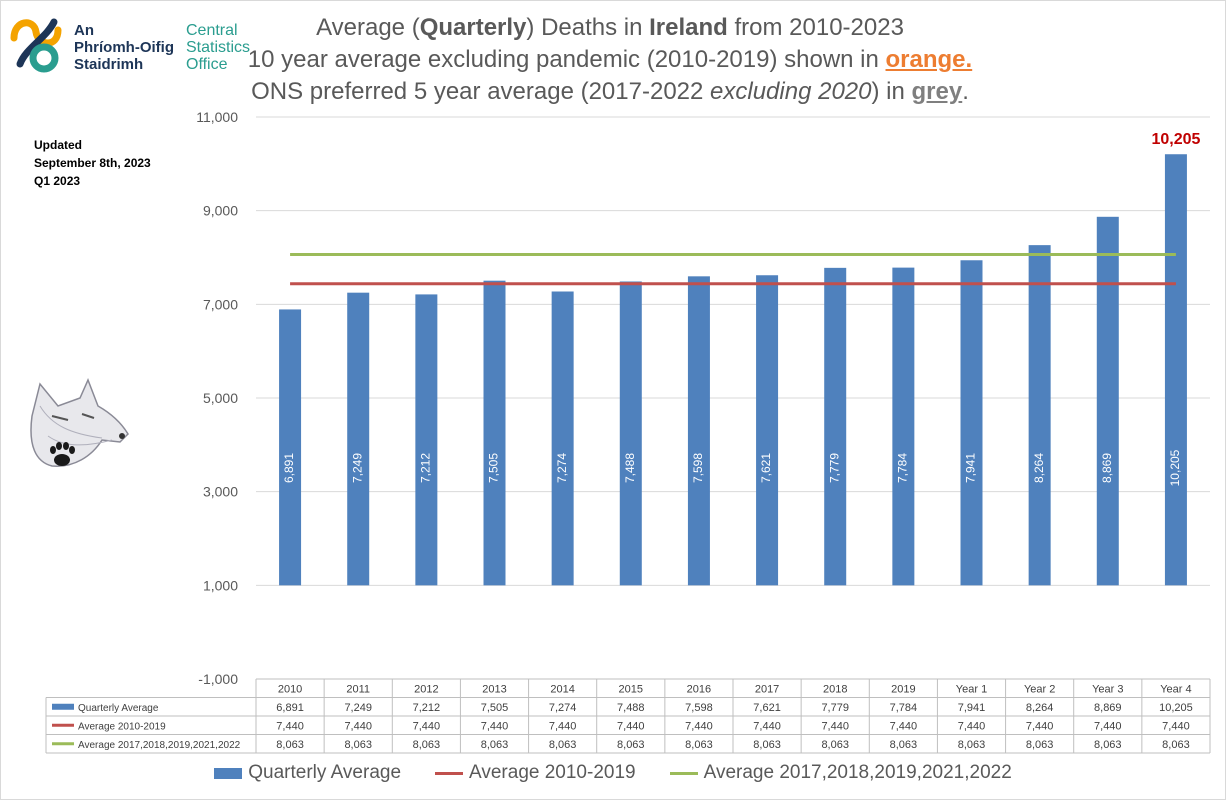  I want to click on logo-irish-name: An Phríomh-Oifig Staidrimh, so click(124, 47).